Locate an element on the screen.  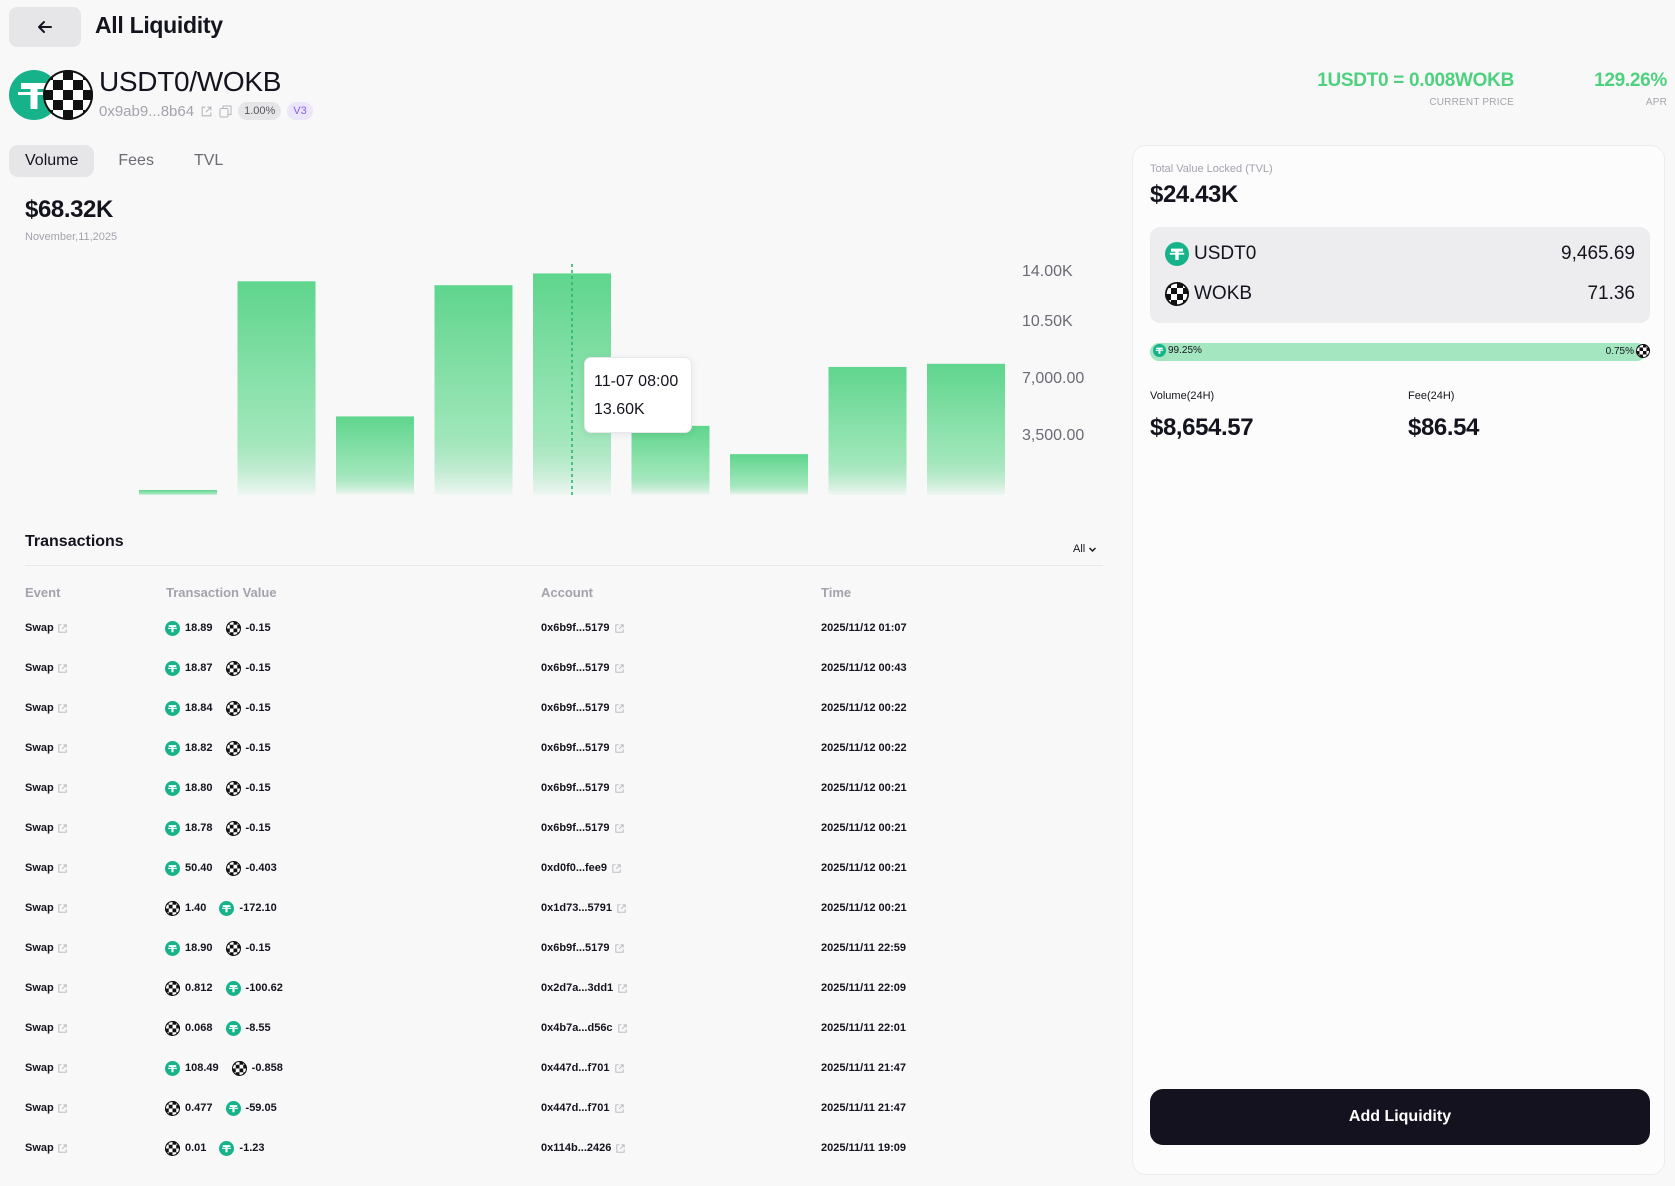
back-button is located at coordinates (45, 27).